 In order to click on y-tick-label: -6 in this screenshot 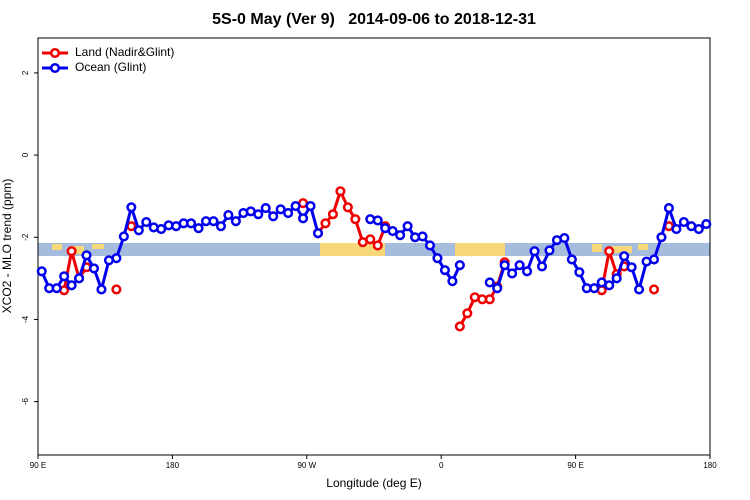, I will do `click(25, 401)`.